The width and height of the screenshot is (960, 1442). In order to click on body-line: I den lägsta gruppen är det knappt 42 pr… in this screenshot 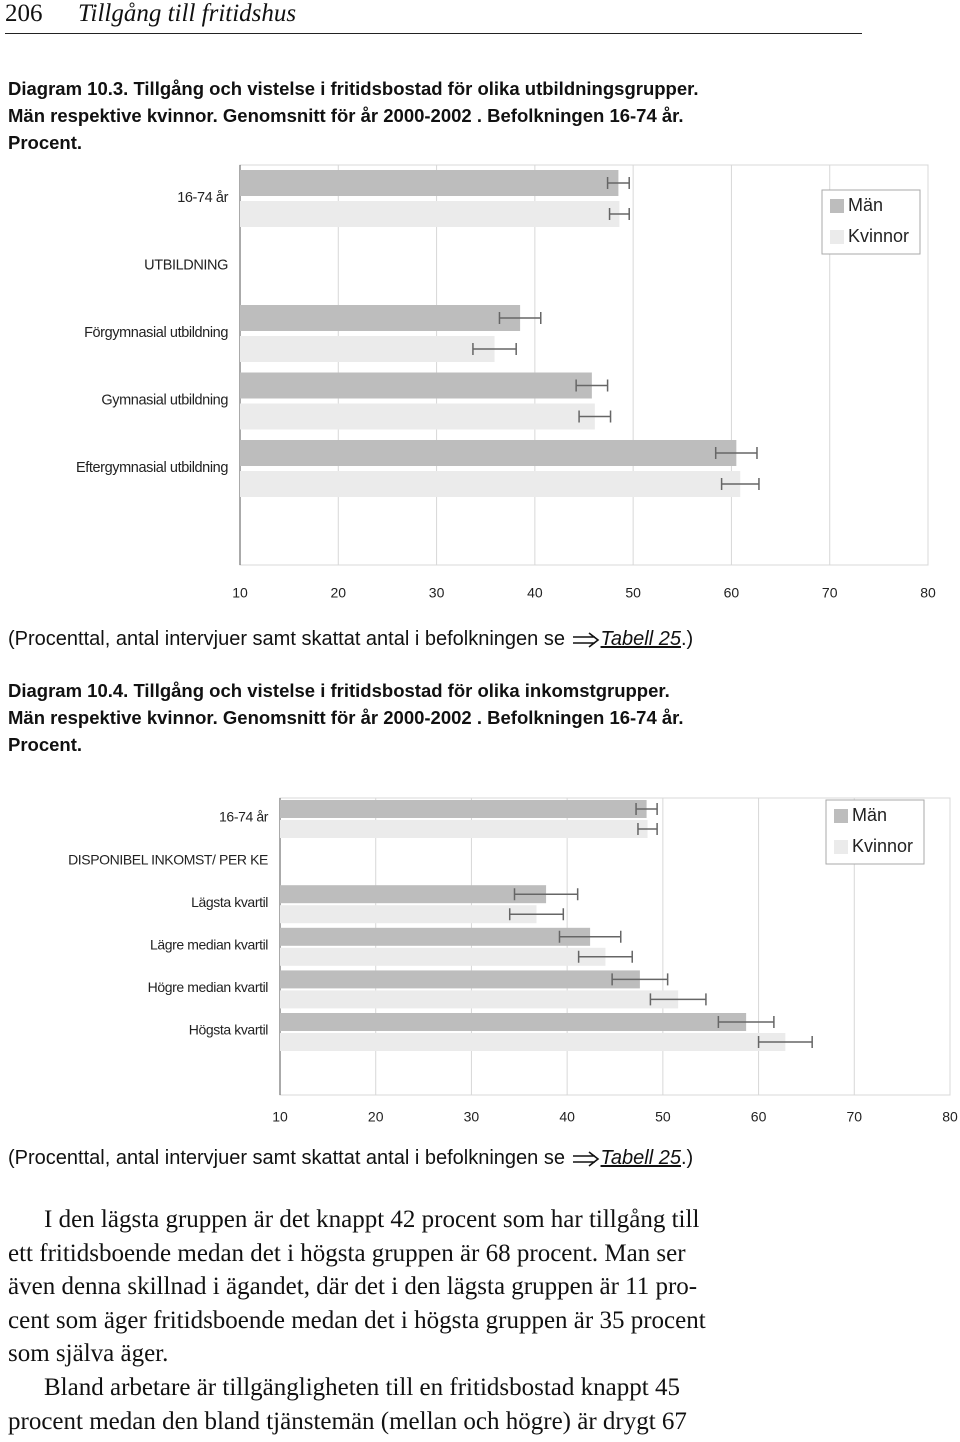, I will do `click(372, 1219)`.